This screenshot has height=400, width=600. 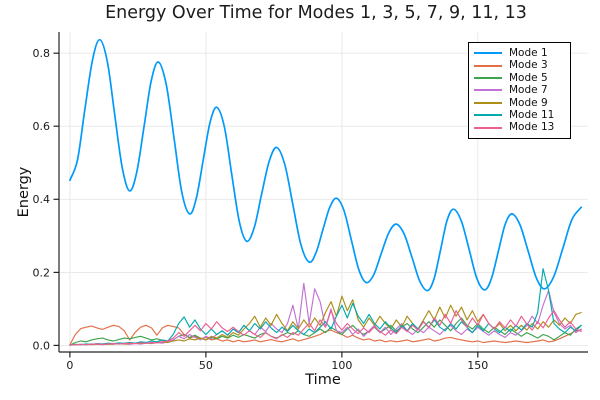 What do you see at coordinates (532, 114) in the screenshot?
I see `legend-label: Mode 11` at bounding box center [532, 114].